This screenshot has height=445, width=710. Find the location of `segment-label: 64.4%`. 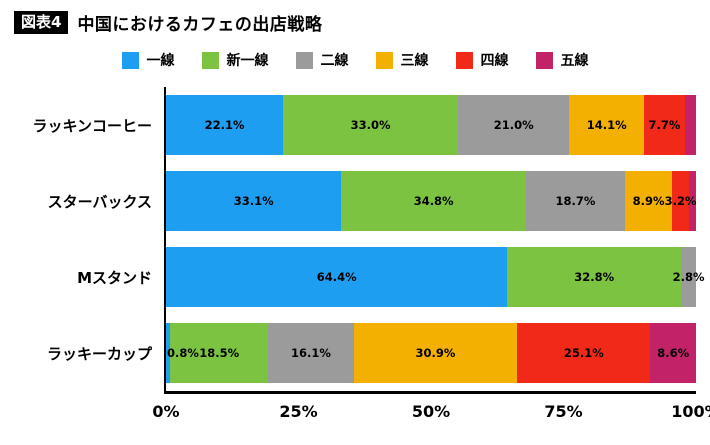

segment-label: 64.4% is located at coordinates (336, 277).